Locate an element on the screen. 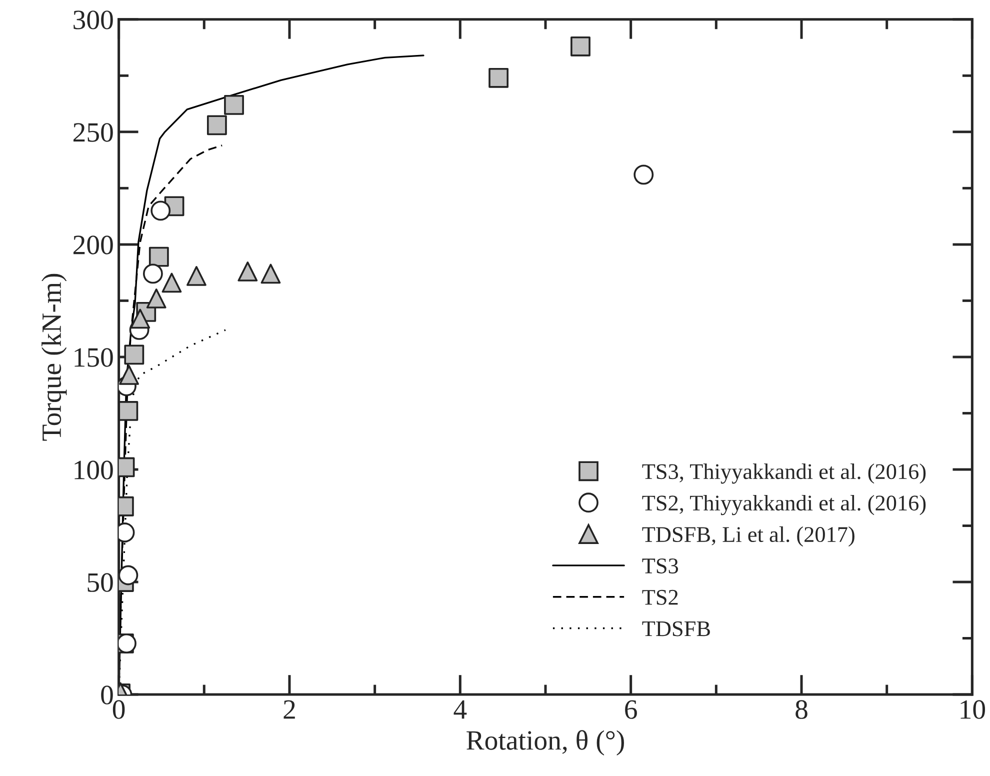  x-tick-label: 2 is located at coordinates (289, 709).